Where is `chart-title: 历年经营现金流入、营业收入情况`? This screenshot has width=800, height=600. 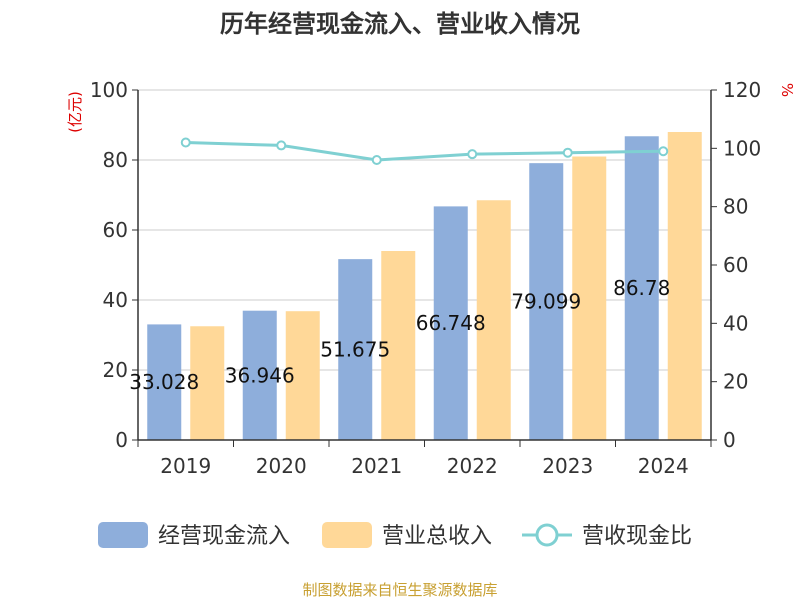 chart-title: 历年经营现金流入、营业收入情况 is located at coordinates (400, 24).